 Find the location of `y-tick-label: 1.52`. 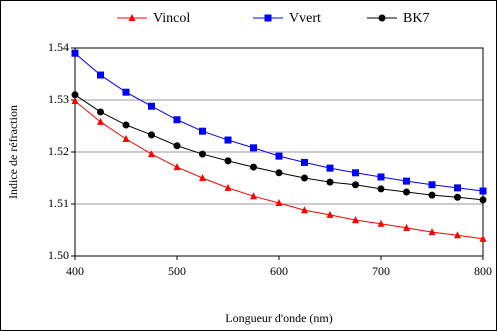

y-tick-label: 1.52 is located at coordinates (58, 151).